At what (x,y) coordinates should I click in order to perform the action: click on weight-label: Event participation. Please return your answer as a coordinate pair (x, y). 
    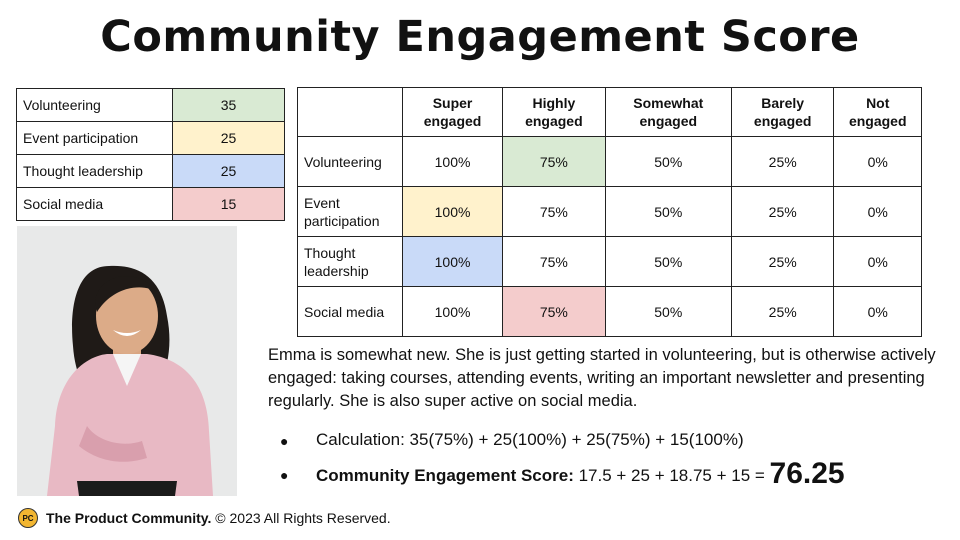
    Looking at the image, I should click on (94, 138).